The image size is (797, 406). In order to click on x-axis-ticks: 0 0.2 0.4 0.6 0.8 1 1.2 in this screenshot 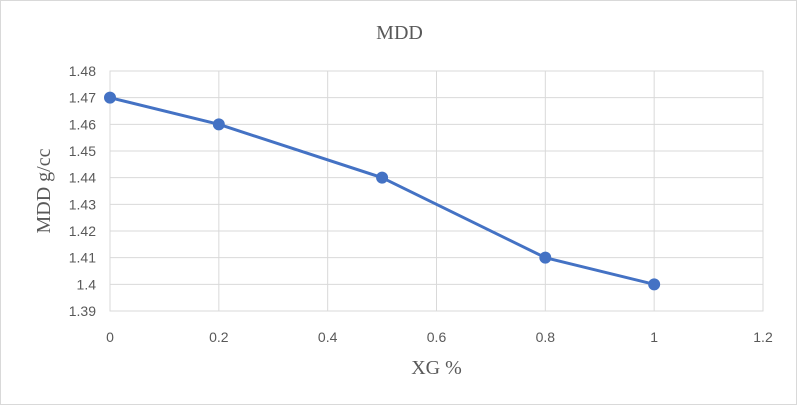, I will do `click(439, 337)`.